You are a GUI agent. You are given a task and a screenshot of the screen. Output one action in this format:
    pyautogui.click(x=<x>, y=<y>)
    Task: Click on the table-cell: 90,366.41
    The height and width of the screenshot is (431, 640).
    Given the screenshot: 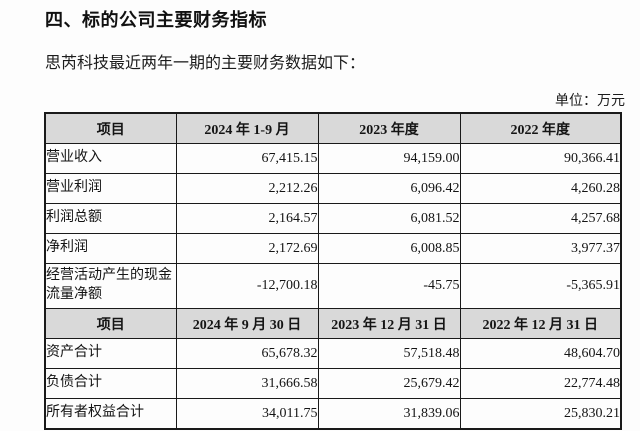 What is the action you would take?
    pyautogui.click(x=540, y=158)
    